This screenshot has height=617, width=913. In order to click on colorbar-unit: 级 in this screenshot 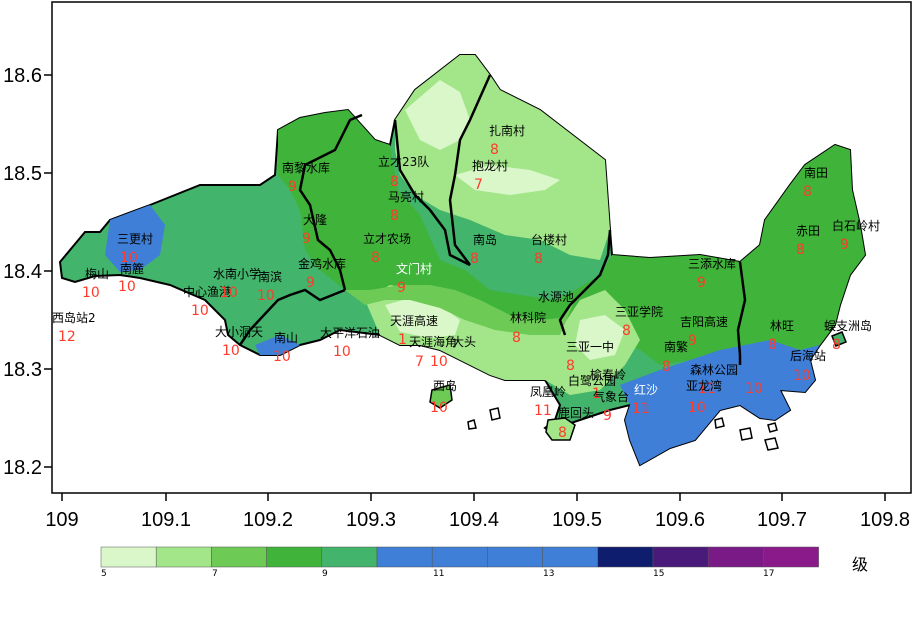, I will do `click(860, 564)`.